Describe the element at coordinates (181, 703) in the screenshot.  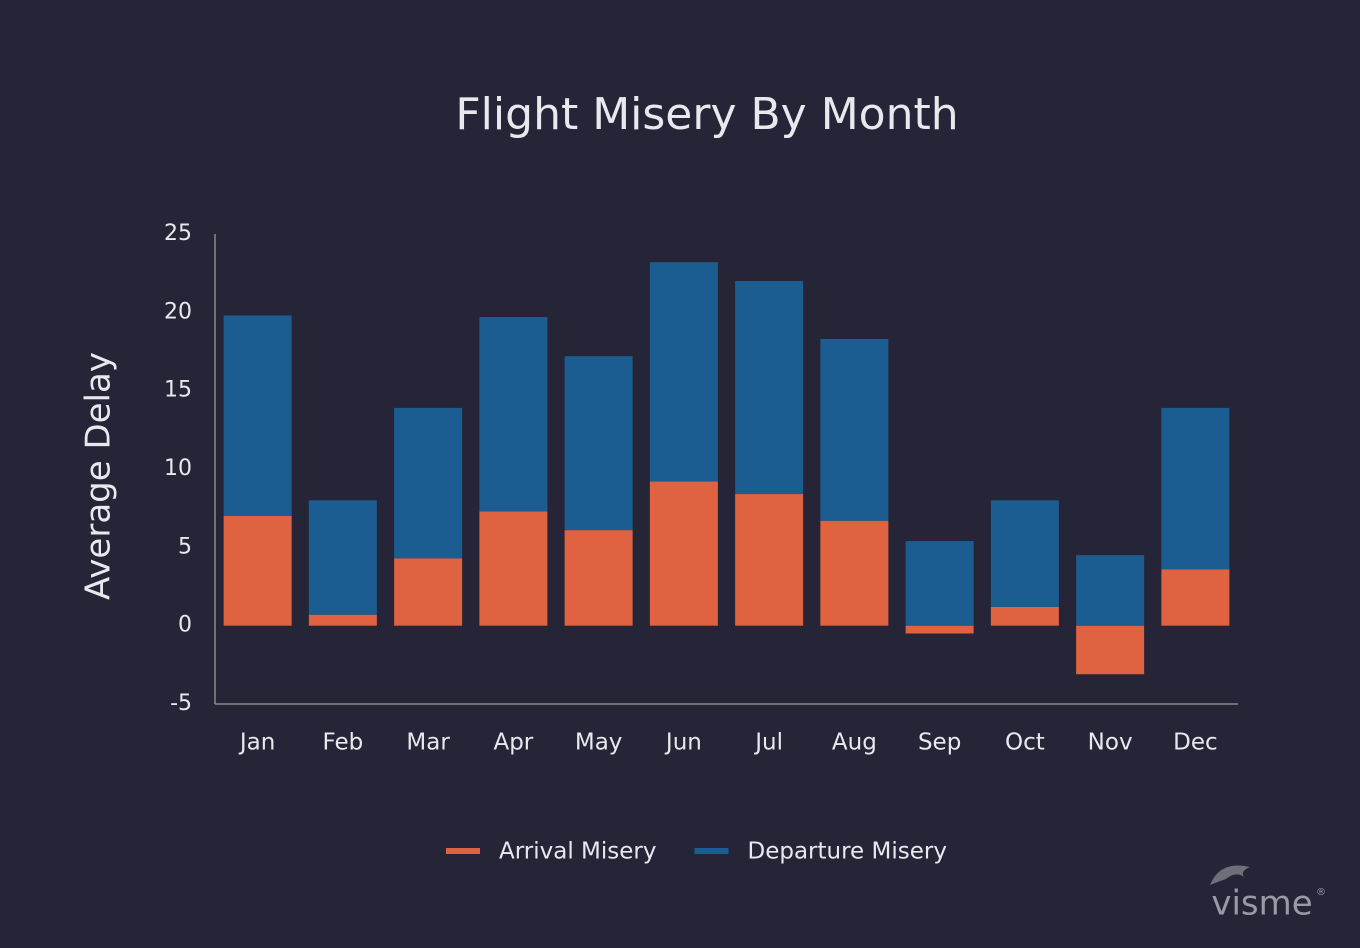
I see `y-tick-label: -5` at that location.